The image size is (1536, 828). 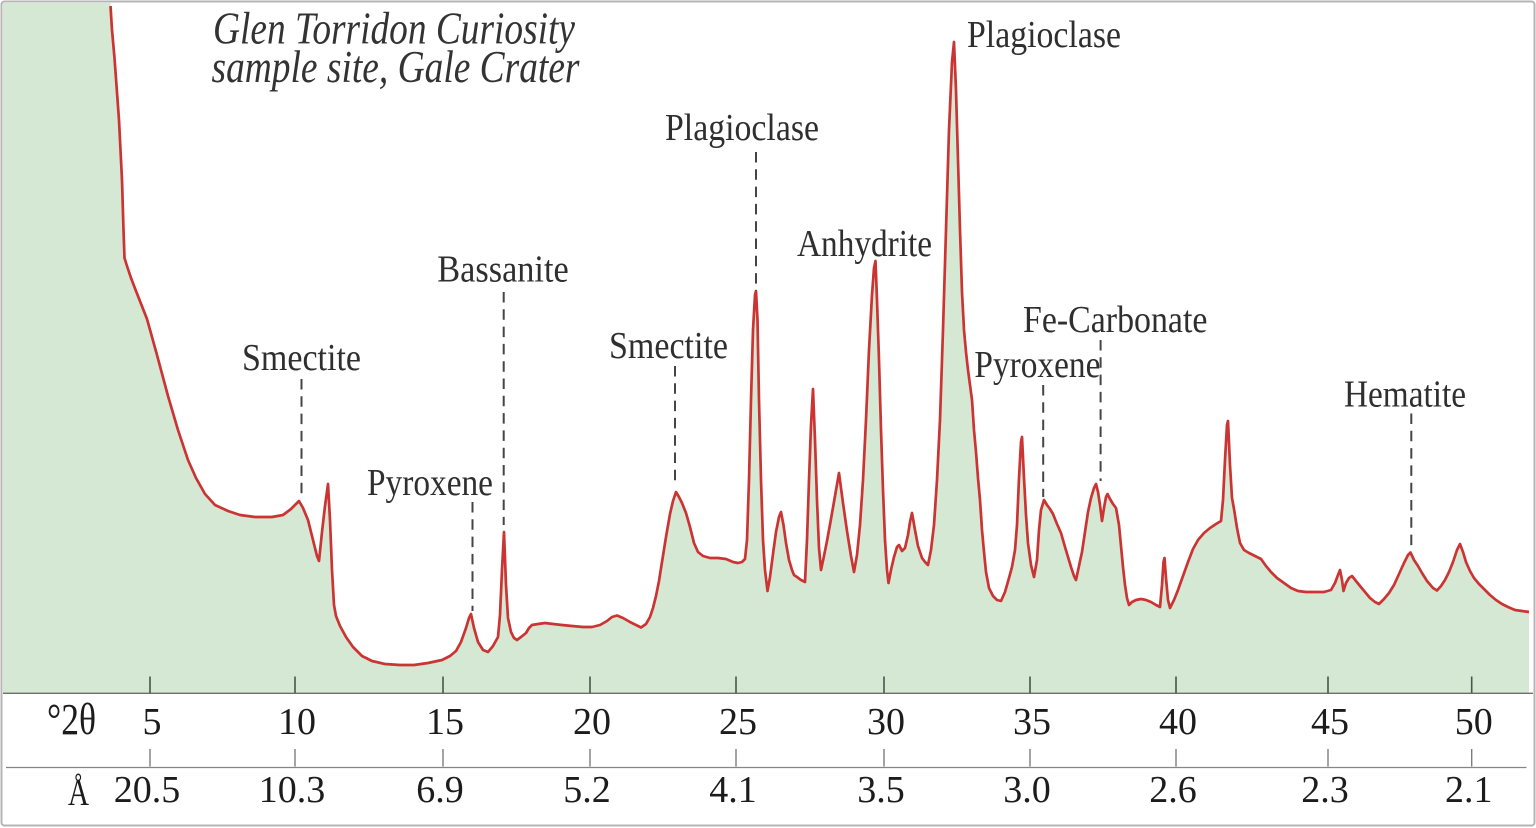 I want to click on svg-text: 40, so click(x=1178, y=722).